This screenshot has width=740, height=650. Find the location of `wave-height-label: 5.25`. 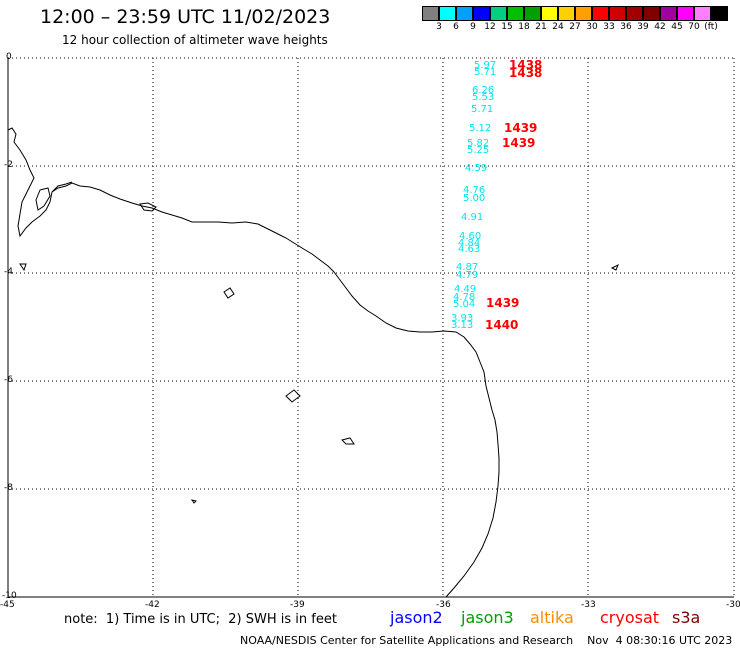

wave-height-label: 5.25 is located at coordinates (478, 150).